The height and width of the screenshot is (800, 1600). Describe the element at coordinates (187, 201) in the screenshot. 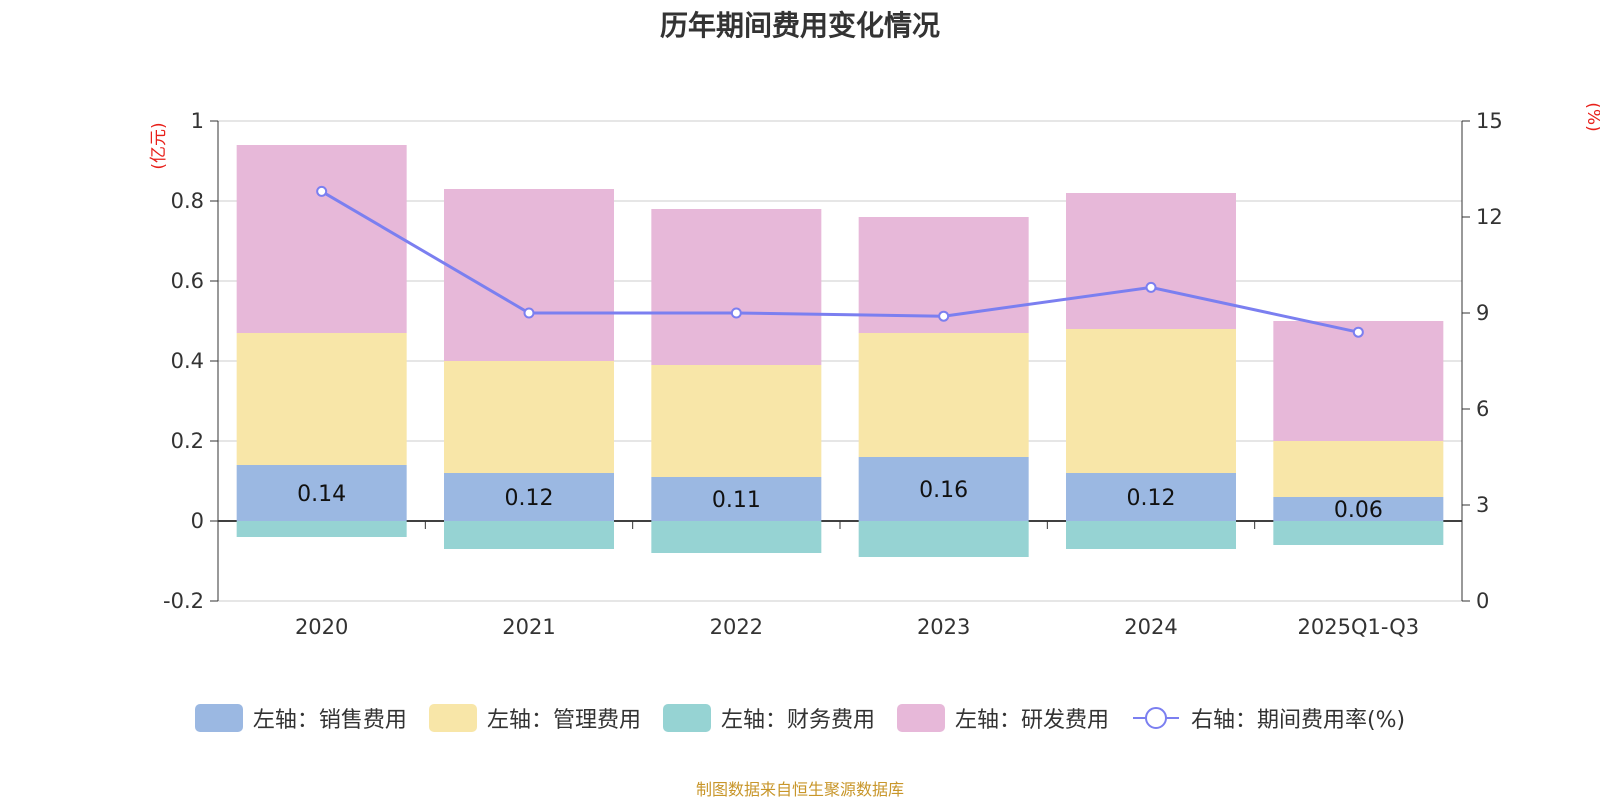

I see `y-left-tick-label: 0.8` at that location.